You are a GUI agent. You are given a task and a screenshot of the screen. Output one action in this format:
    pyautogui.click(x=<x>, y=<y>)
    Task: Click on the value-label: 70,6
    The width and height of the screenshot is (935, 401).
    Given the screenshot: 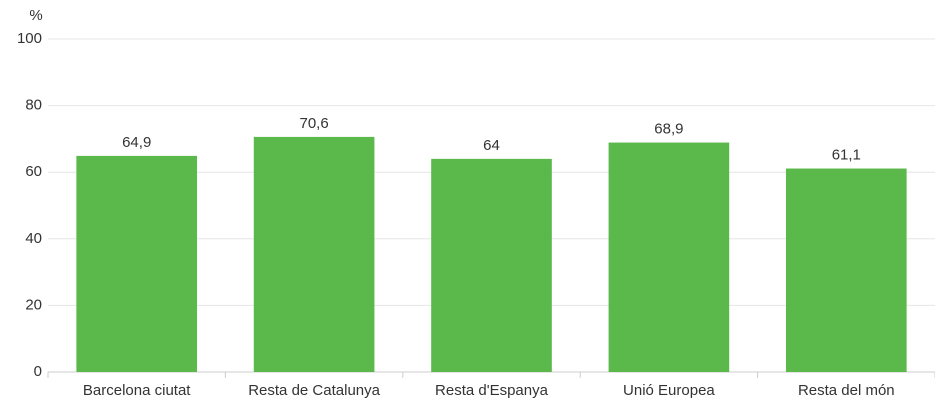 What is the action you would take?
    pyautogui.click(x=313, y=123)
    